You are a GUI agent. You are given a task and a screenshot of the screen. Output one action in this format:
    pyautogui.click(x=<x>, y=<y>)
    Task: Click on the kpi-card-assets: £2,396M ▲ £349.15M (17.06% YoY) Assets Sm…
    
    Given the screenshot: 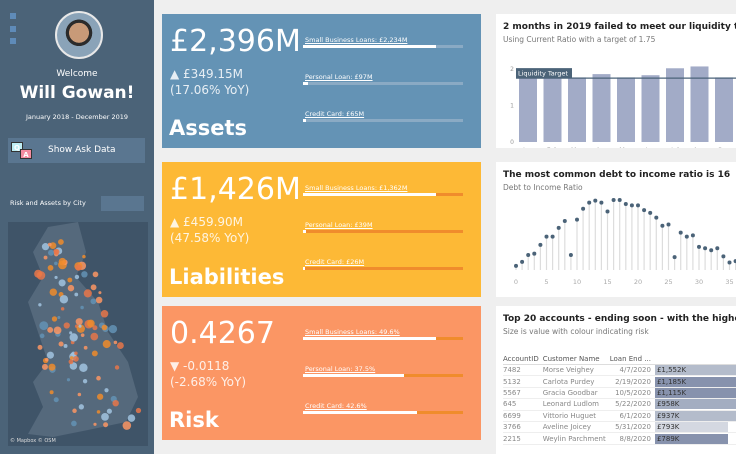 What is the action you would take?
    pyautogui.click(x=321, y=81)
    